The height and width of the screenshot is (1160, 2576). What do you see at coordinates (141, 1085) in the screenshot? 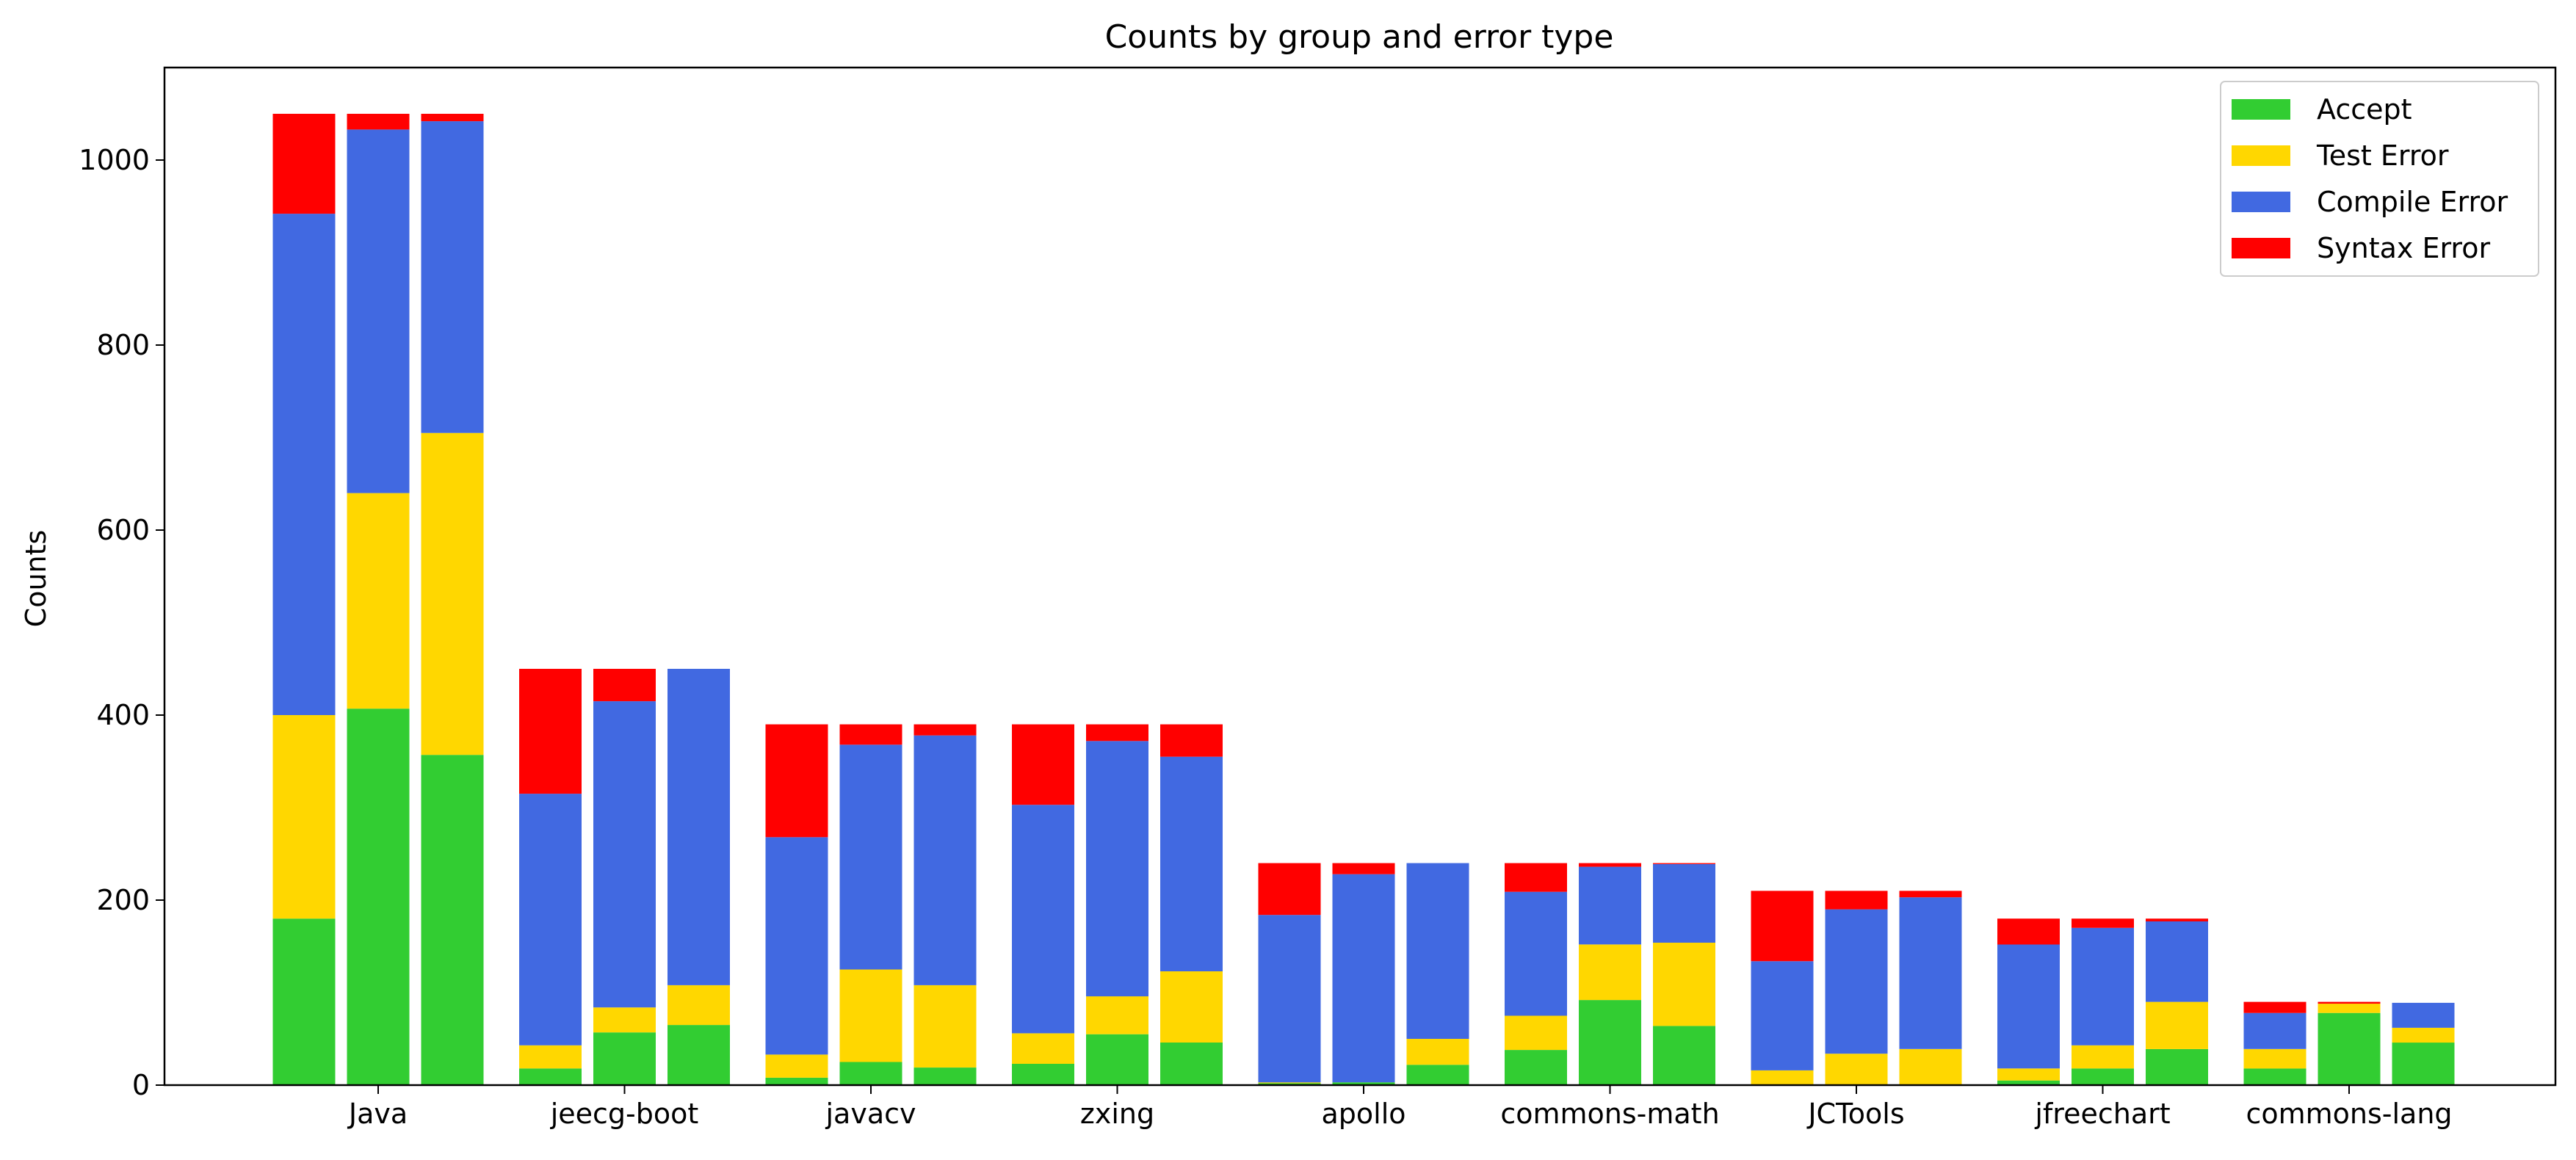
I see `y-tick-label: 0` at bounding box center [141, 1085].